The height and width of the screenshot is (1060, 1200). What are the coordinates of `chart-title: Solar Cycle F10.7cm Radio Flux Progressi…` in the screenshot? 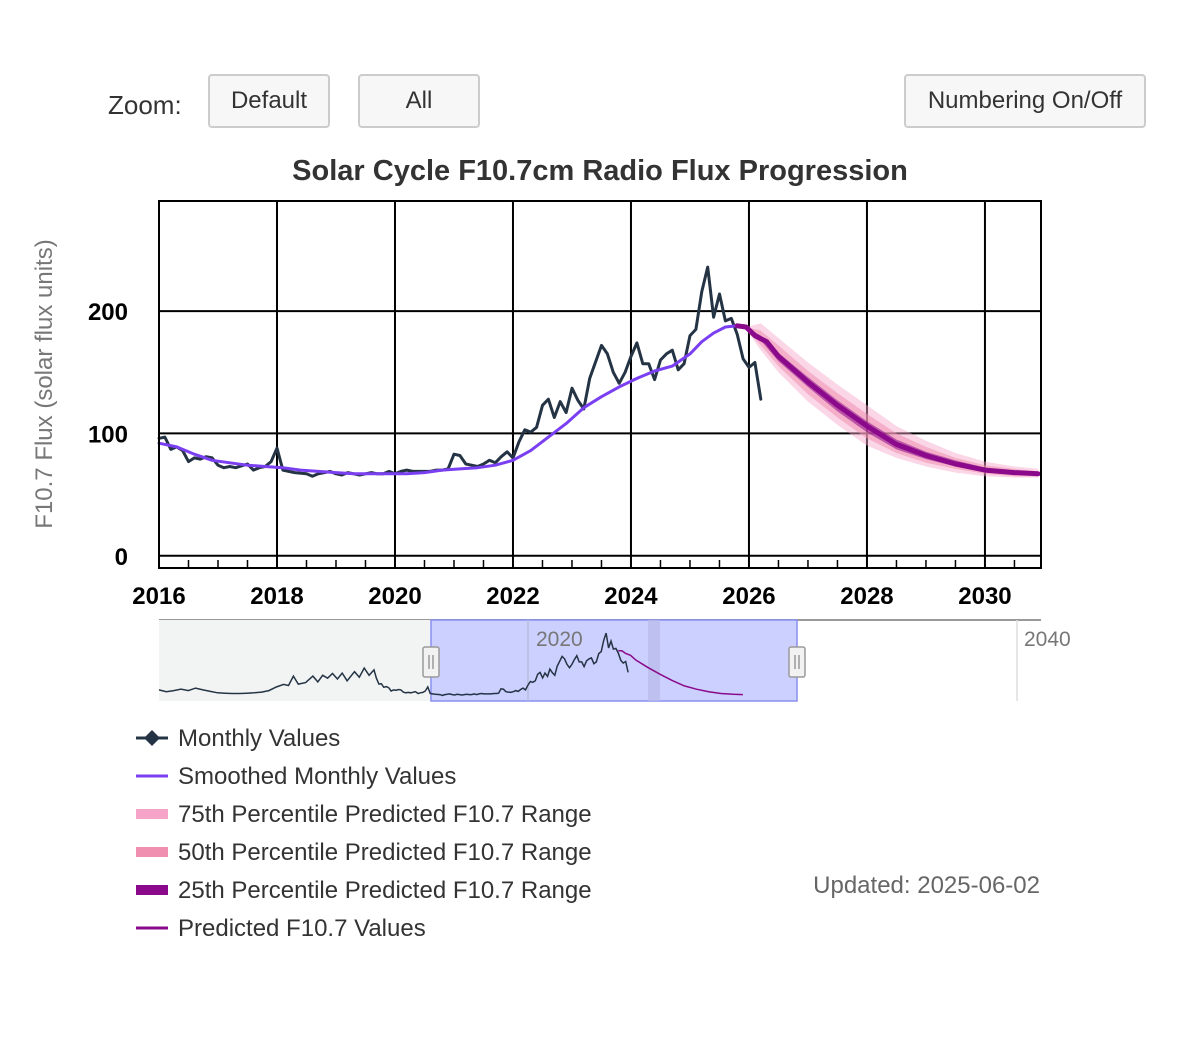 It's located at (600, 171).